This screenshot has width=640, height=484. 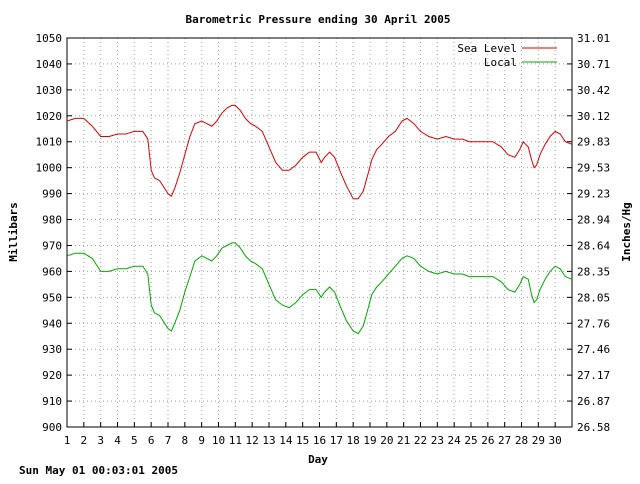 What do you see at coordinates (52, 220) in the screenshot?
I see `y-tick-label: 980` at bounding box center [52, 220].